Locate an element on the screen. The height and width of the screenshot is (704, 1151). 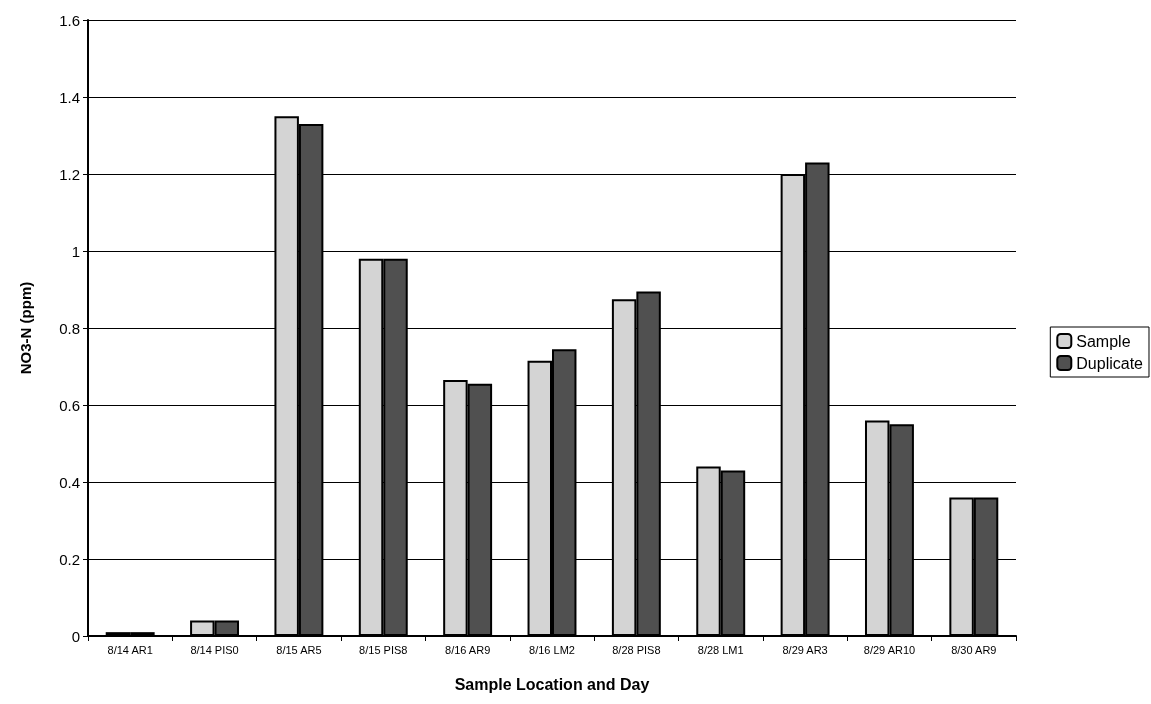
legend-label: Duplicate is located at coordinates (1110, 363).